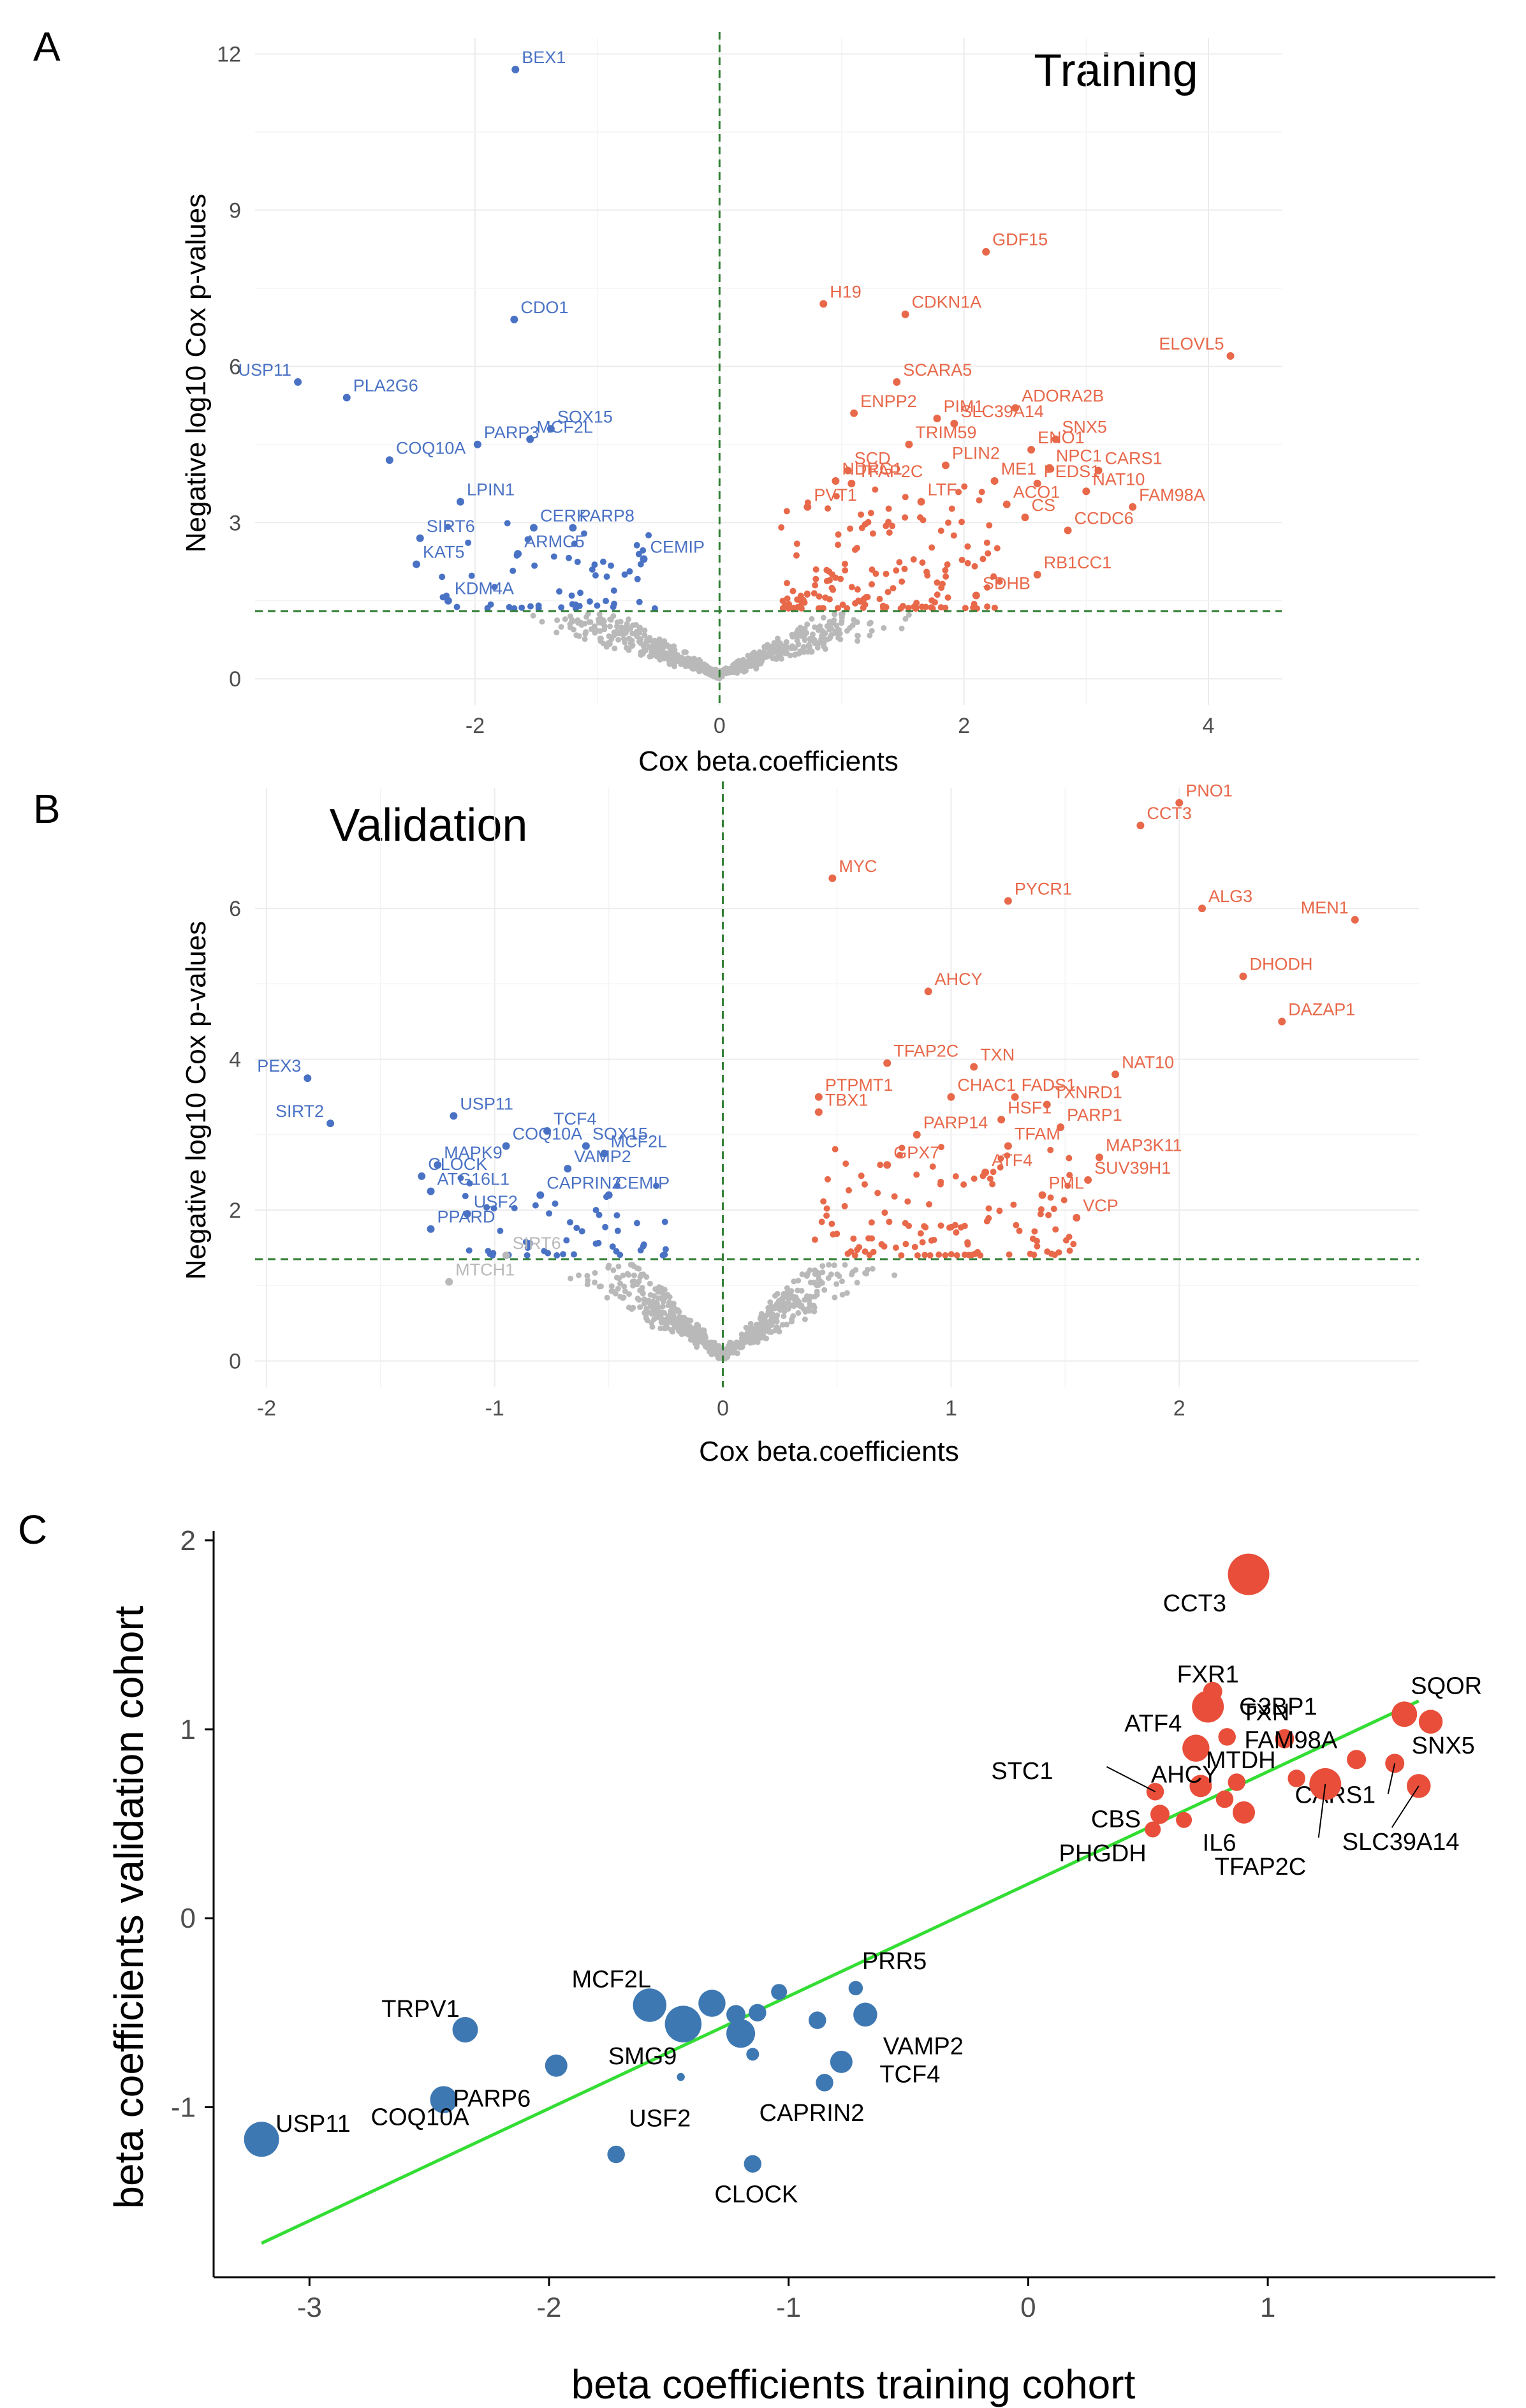 Image resolution: width=1526 pixels, height=2408 pixels. Describe the element at coordinates (947, 302) in the screenshot. I see `a-point-label-CDKN1A: CDKN1A` at that location.